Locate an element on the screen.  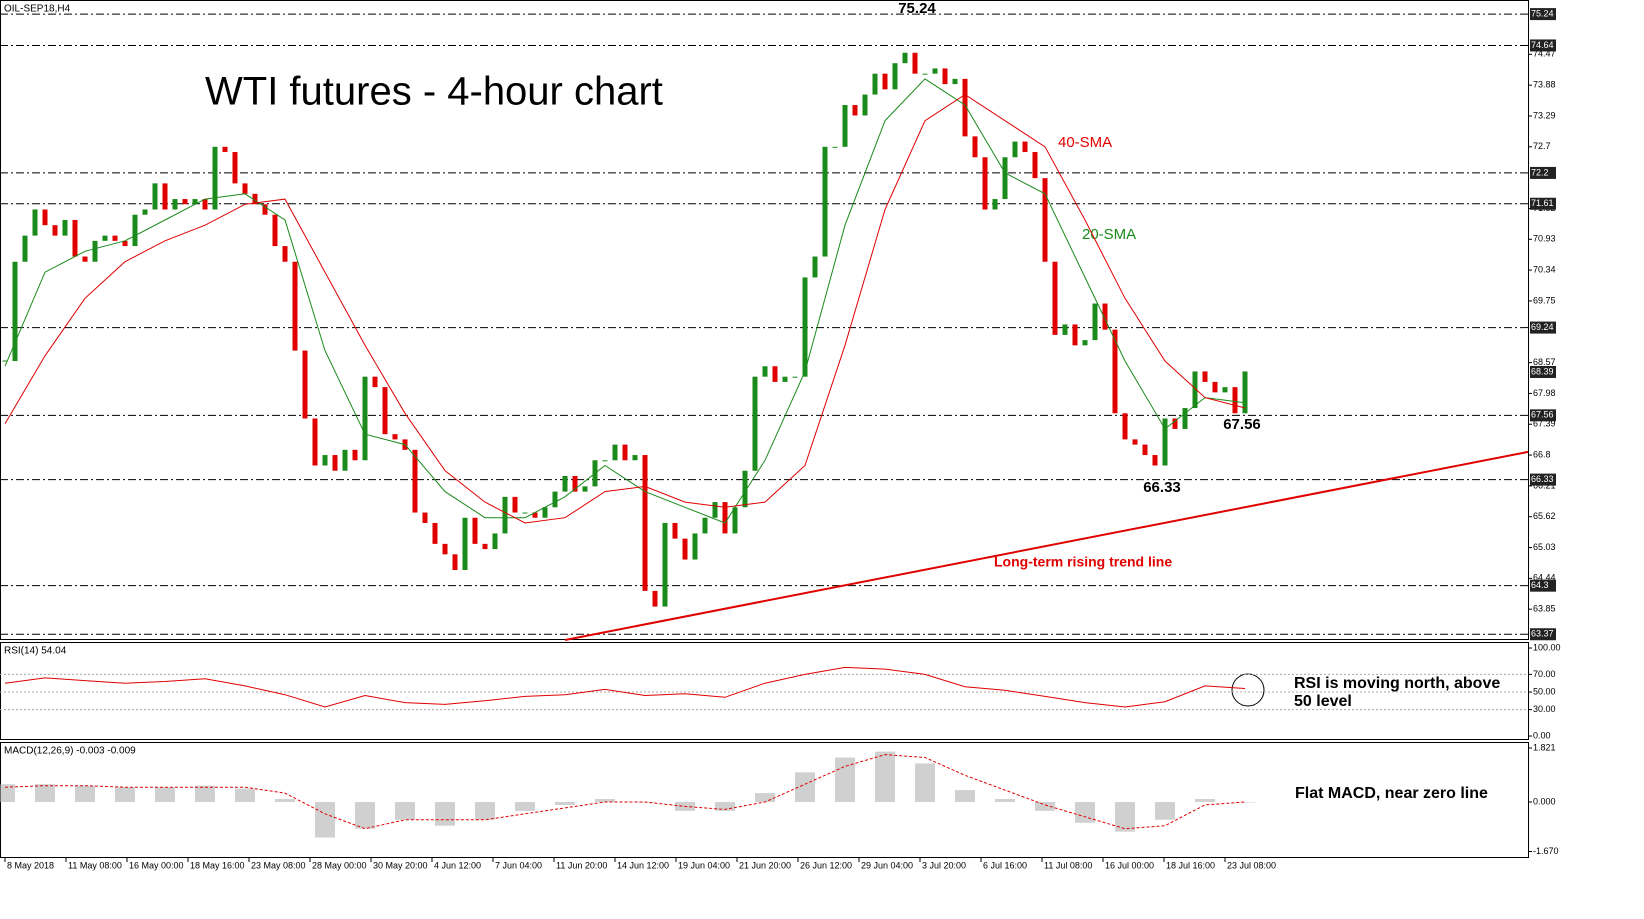
sma40-label: 40-SMA is located at coordinates (1085, 142).